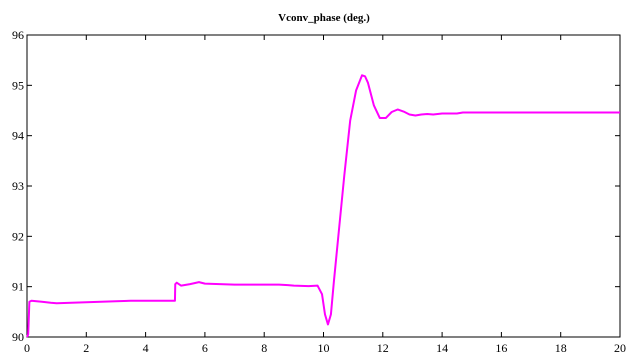 The height and width of the screenshot is (363, 627). I want to click on x-tick-label: 16, so click(501, 348).